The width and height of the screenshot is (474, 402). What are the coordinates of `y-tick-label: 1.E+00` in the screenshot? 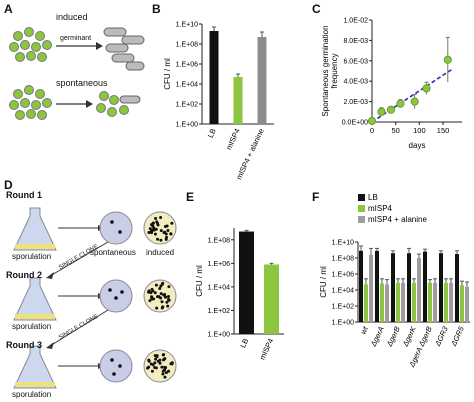 It's located at (187, 125).